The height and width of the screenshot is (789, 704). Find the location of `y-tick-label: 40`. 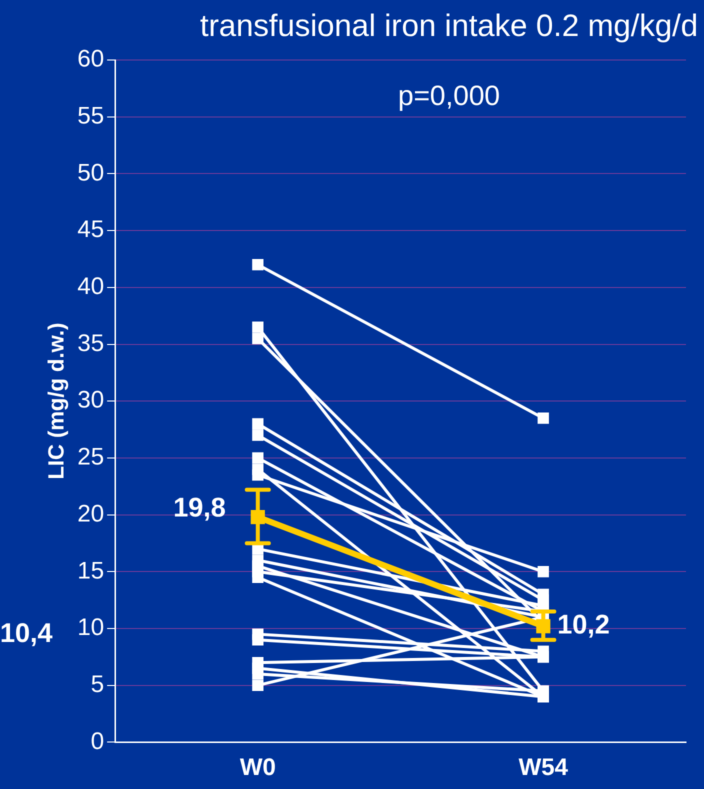

y-tick-label: 40 is located at coordinates (90, 286).